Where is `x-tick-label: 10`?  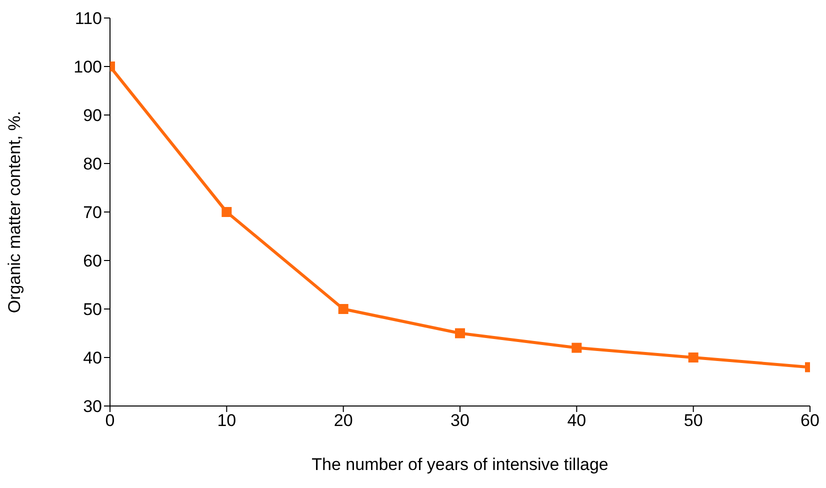 x-tick-label: 10 is located at coordinates (226, 420).